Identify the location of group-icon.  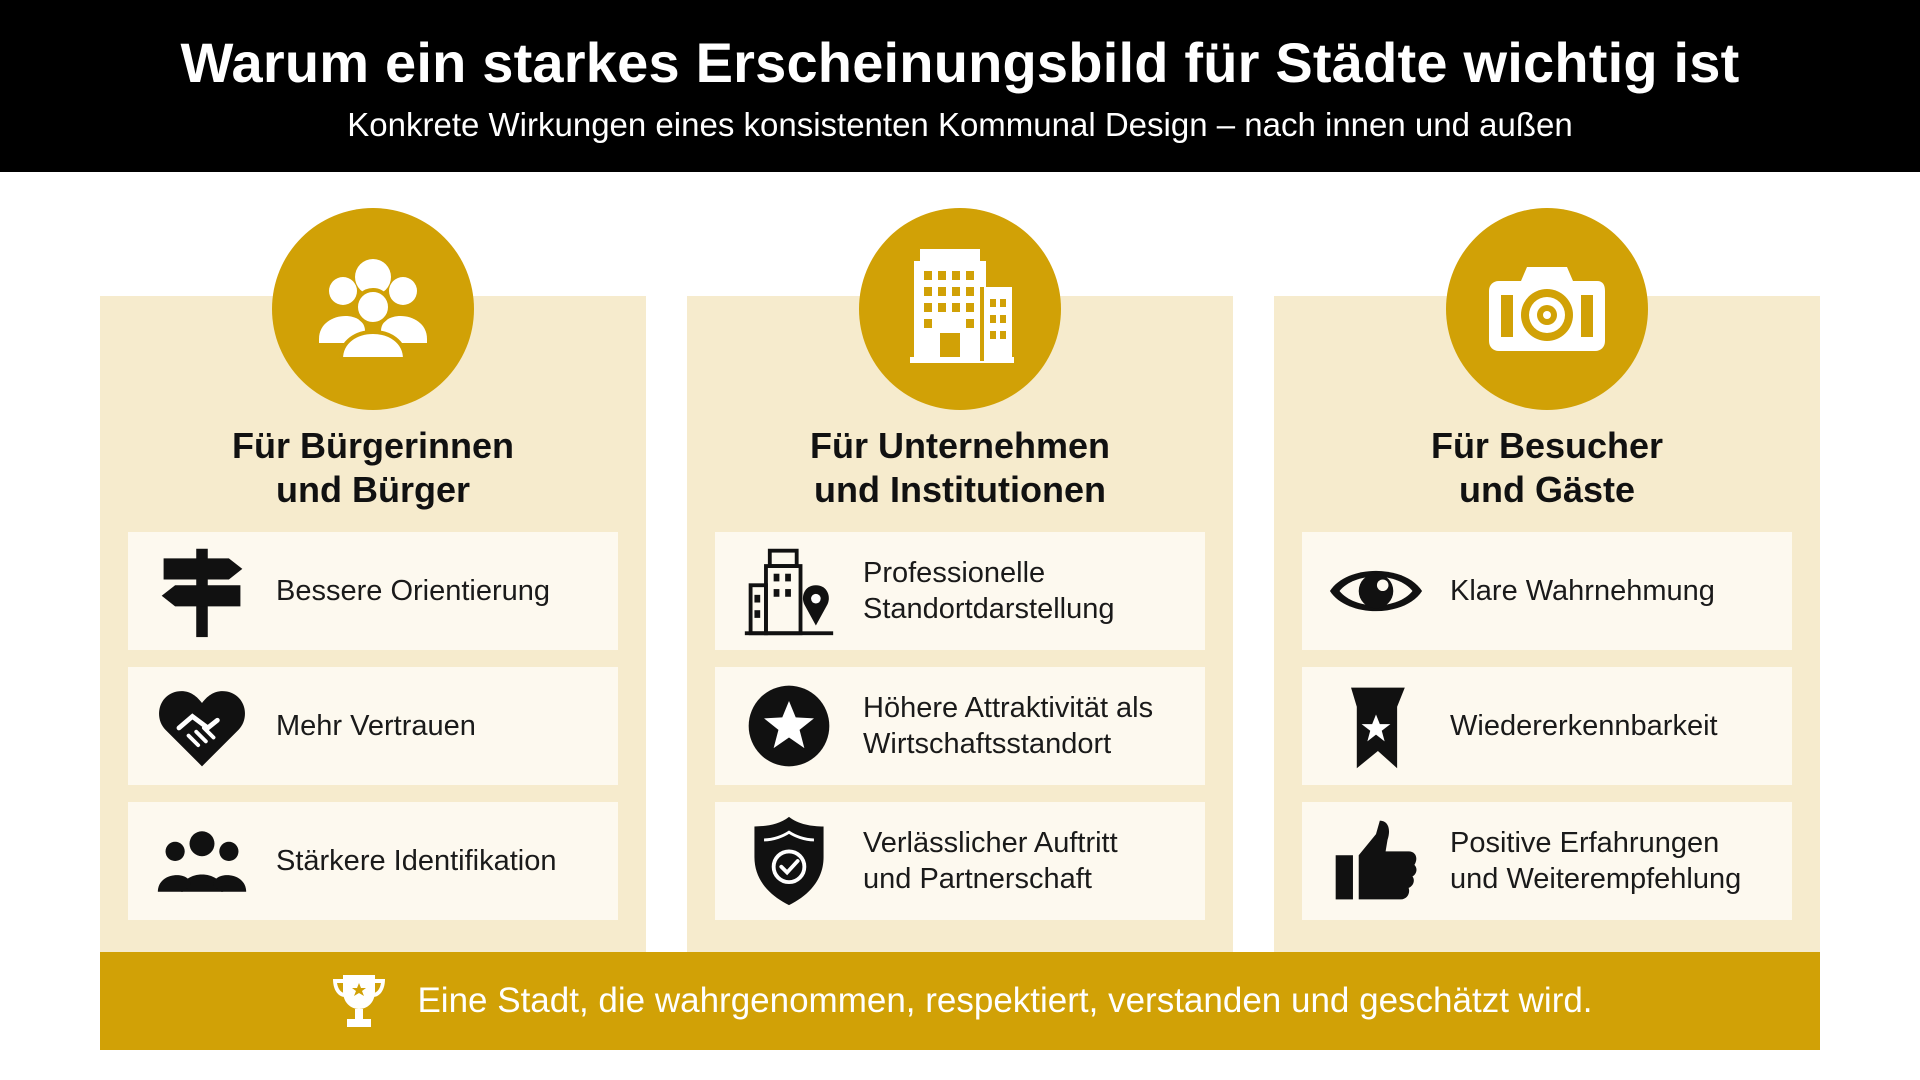
(202, 861).